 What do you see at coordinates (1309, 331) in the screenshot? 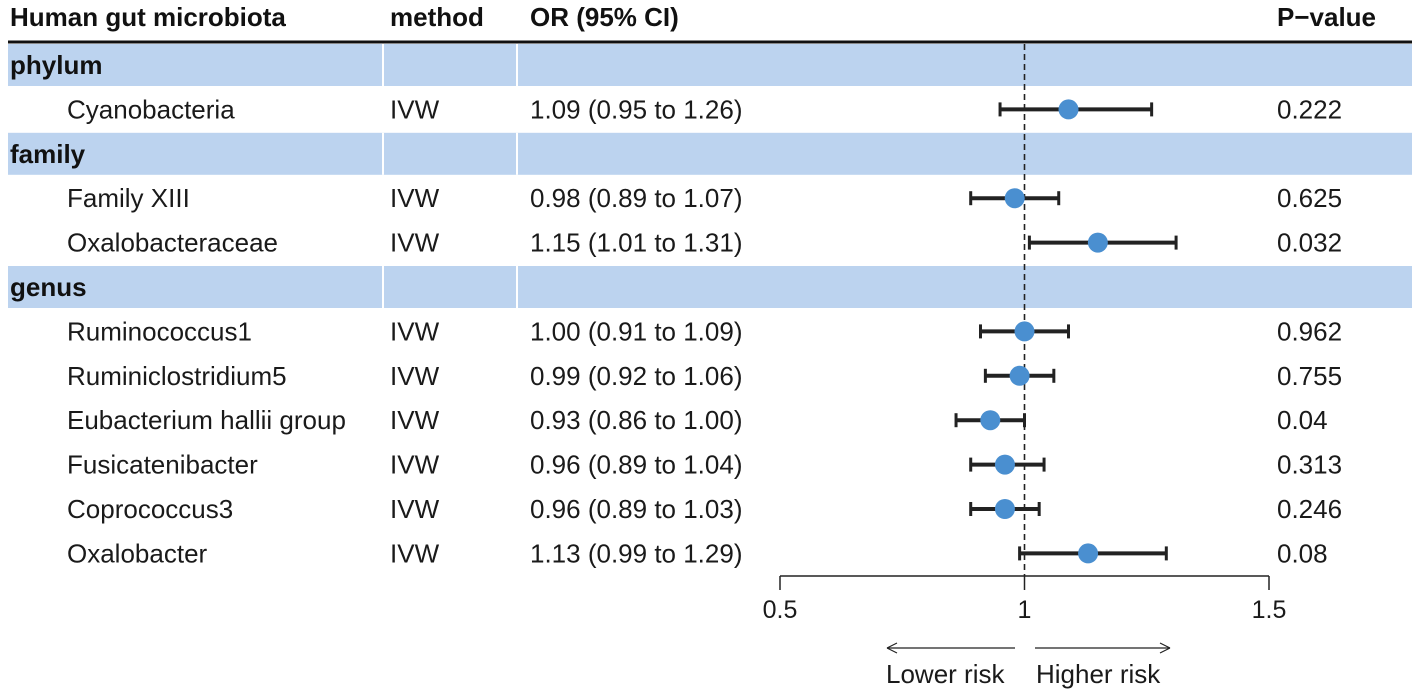
I see `row-p-value: 0.962` at bounding box center [1309, 331].